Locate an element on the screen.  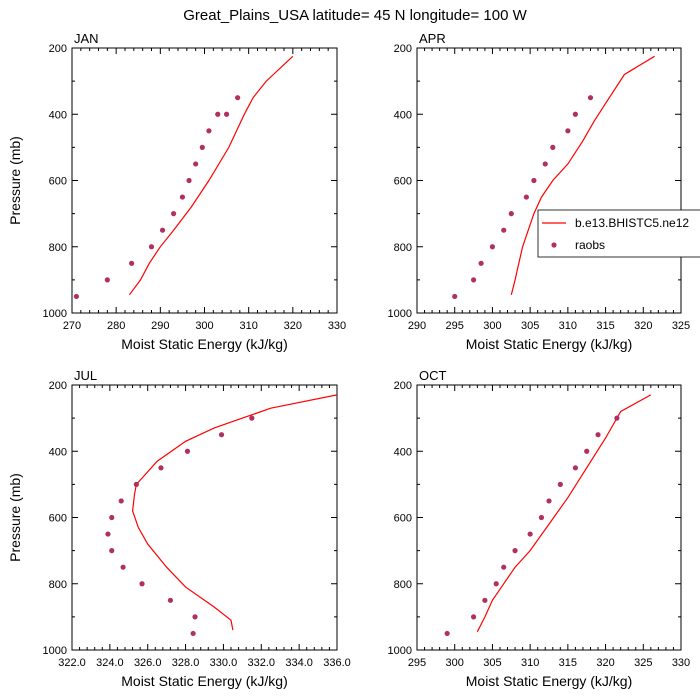
data-area-apr is located at coordinates (553, 177).